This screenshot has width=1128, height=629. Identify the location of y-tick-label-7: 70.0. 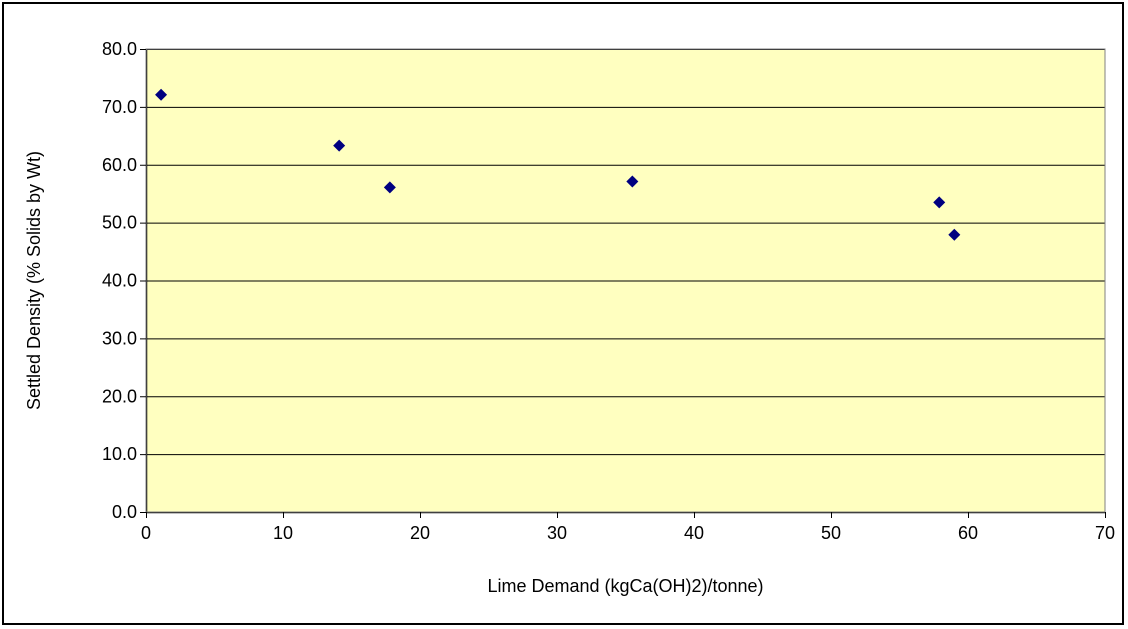
(119, 107).